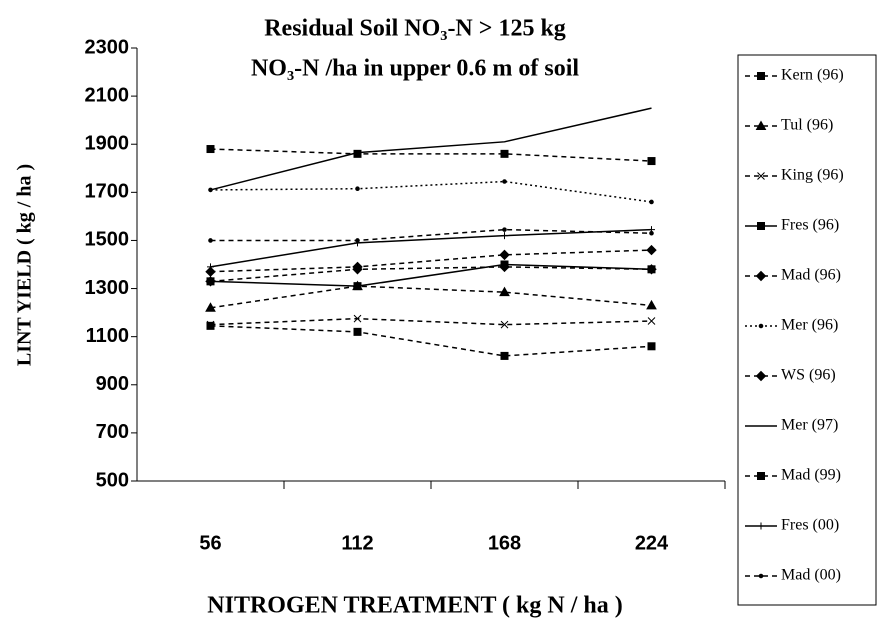 This screenshot has height=626, width=878. Describe the element at coordinates (812, 175) in the screenshot. I see `legend-label: King (96)` at that location.